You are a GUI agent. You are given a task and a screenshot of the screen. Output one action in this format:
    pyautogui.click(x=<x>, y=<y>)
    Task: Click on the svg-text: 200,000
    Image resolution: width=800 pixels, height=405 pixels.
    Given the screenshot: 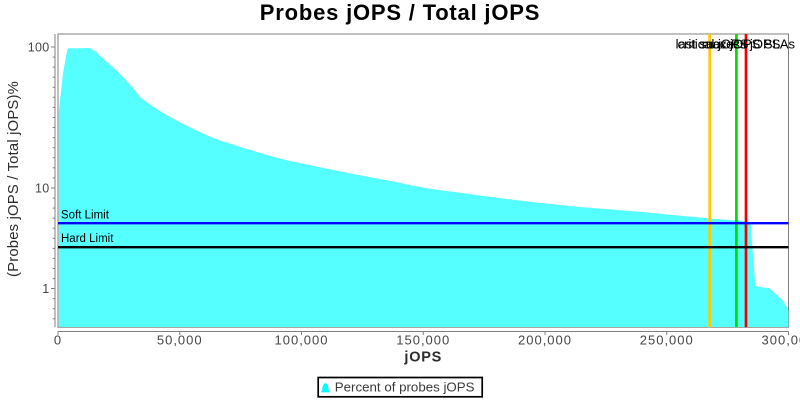 What is the action you would take?
    pyautogui.click(x=545, y=340)
    